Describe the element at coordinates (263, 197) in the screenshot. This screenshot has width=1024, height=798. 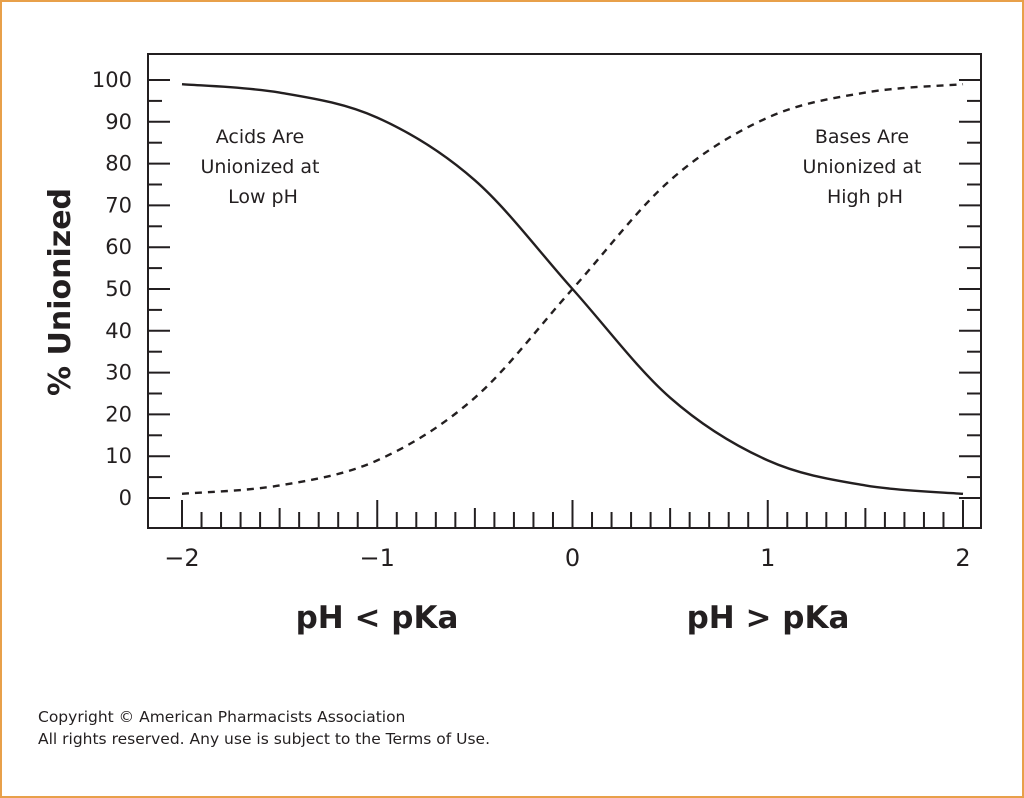
I see `acids-annotation-line3: Low pH` at that location.